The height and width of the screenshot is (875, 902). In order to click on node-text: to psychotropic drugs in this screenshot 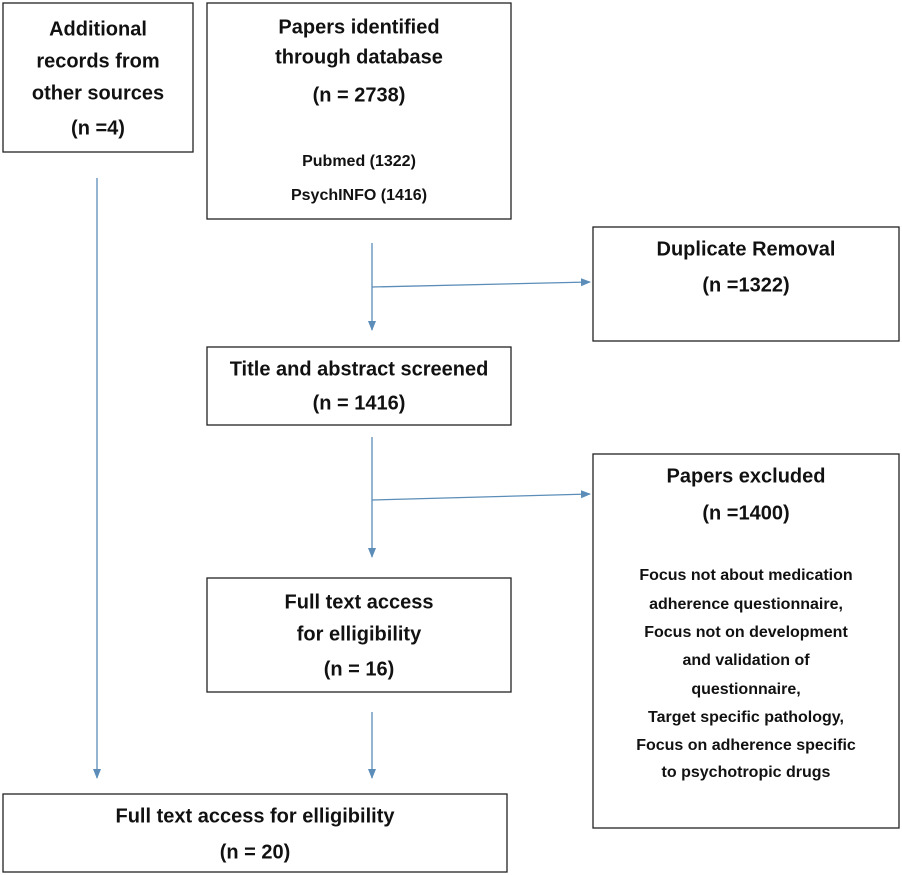, I will do `click(746, 772)`.